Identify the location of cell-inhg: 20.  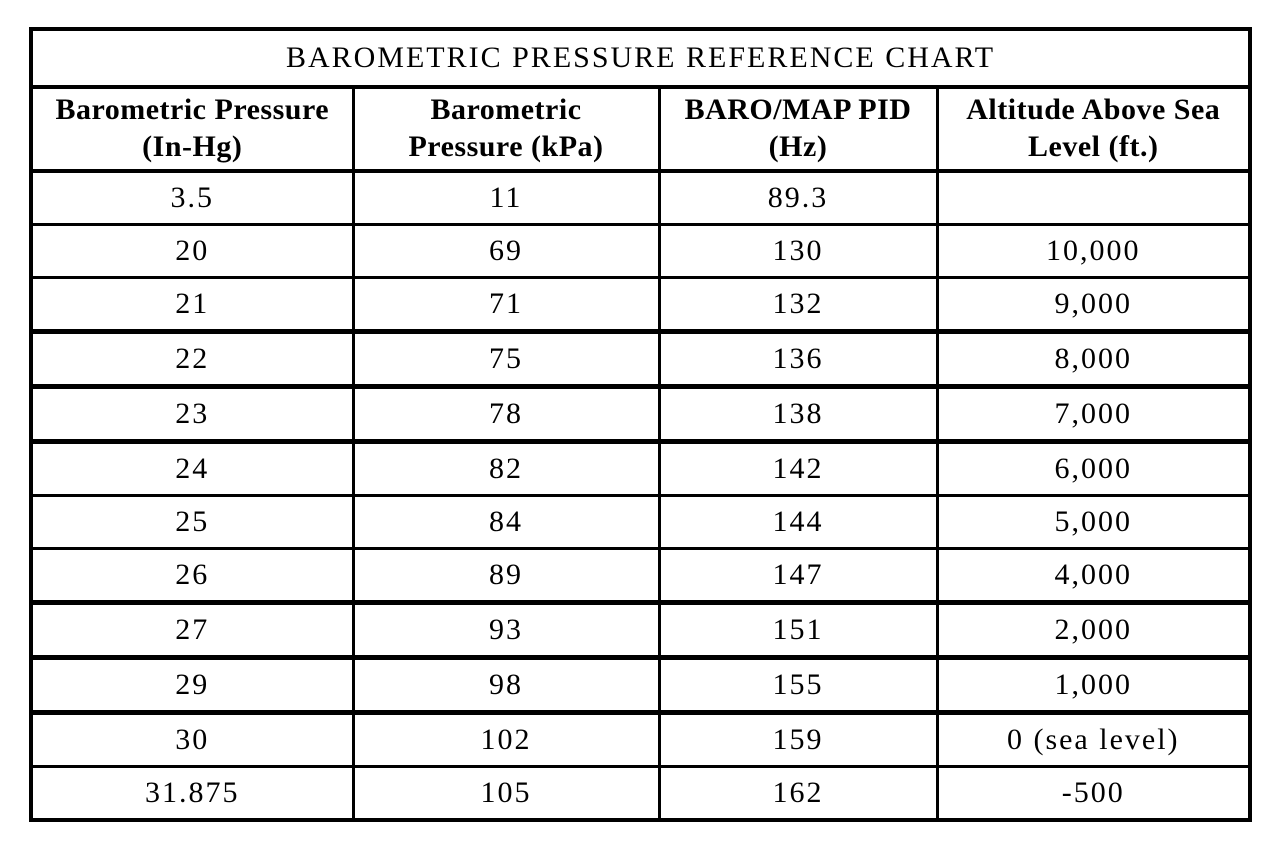
(192, 251).